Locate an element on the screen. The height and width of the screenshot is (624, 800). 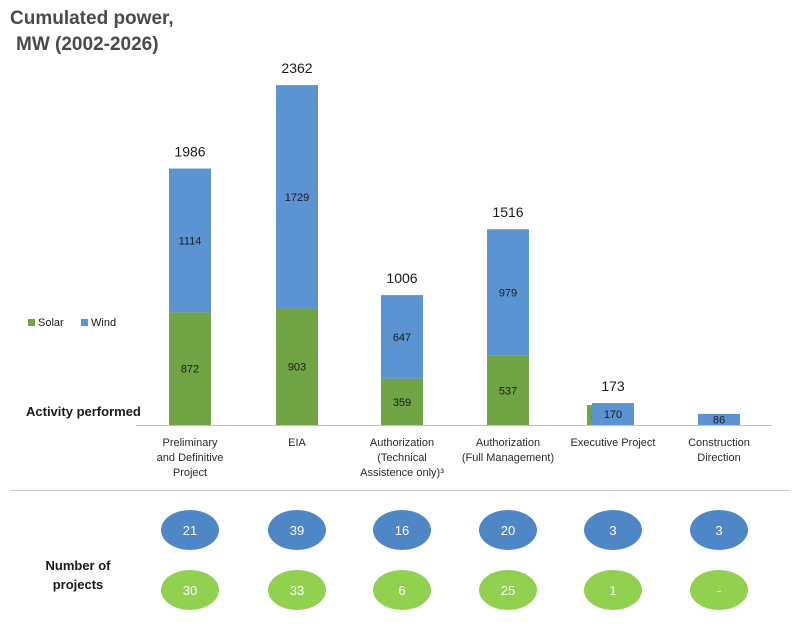
bar-total-label: 1986 is located at coordinates (189, 152).